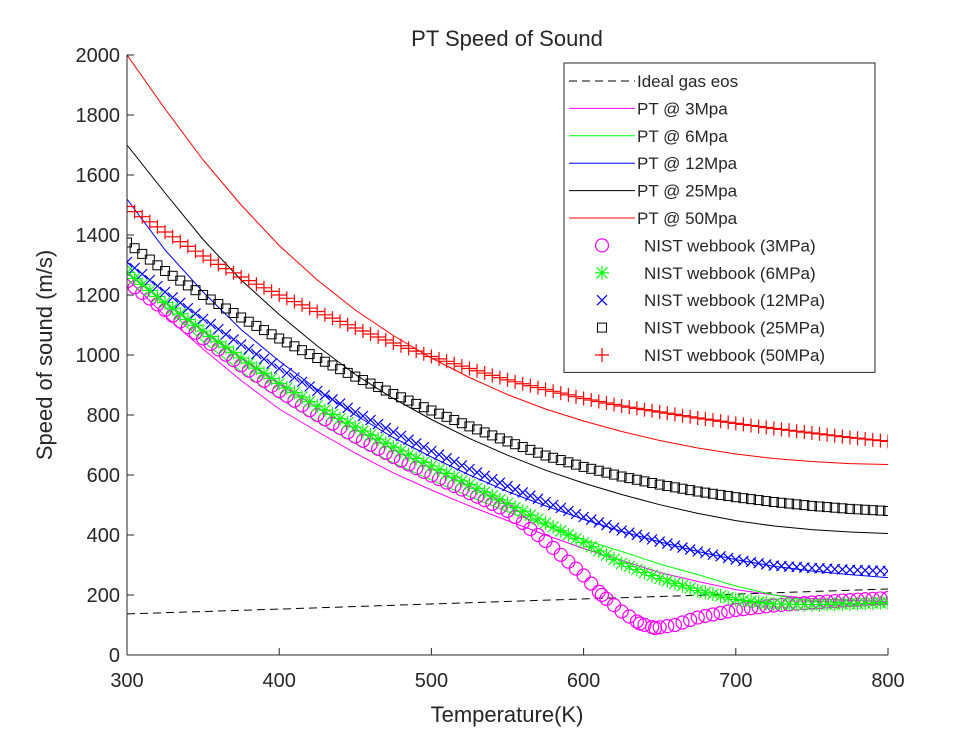 The image size is (980, 740). Describe the element at coordinates (103, 476) in the screenshot. I see `y-tick-label-3: 600` at that location.